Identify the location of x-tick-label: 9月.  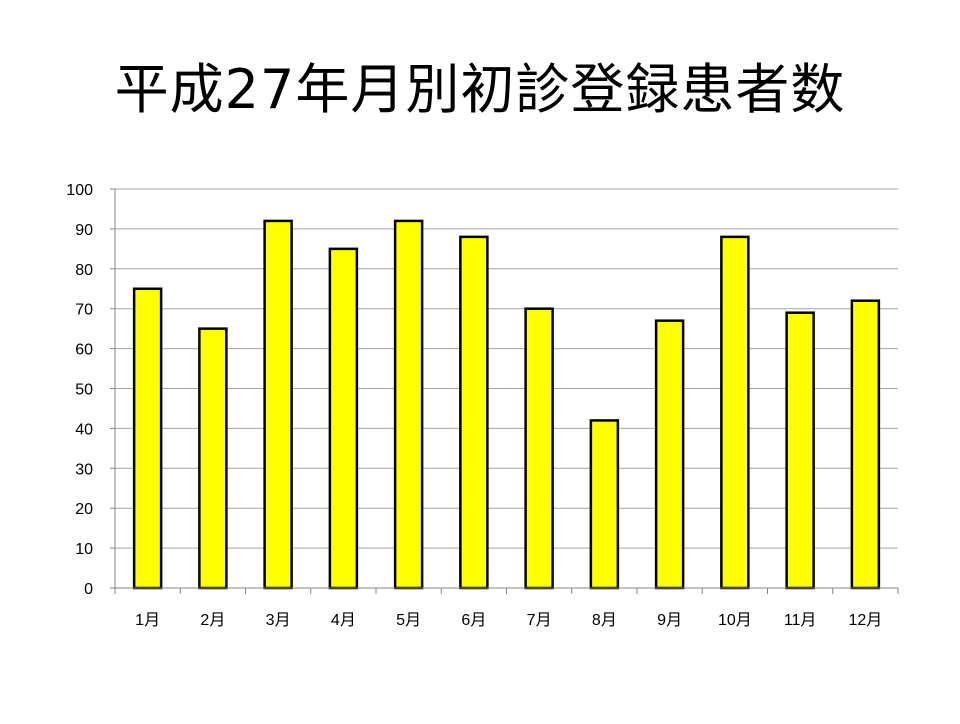
(669, 620).